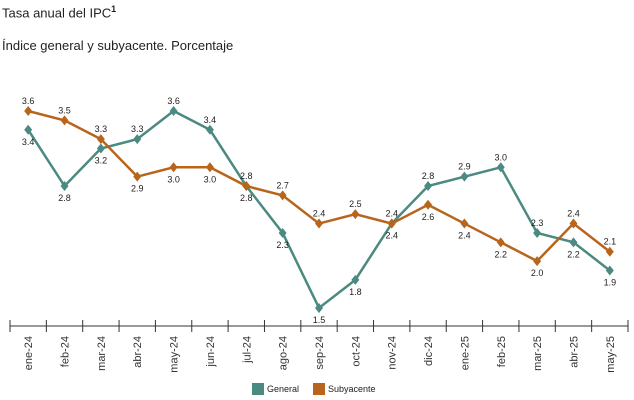 This screenshot has width=634, height=400. Describe the element at coordinates (393, 353) in the screenshot. I see `x-tick-label: nov-24` at that location.